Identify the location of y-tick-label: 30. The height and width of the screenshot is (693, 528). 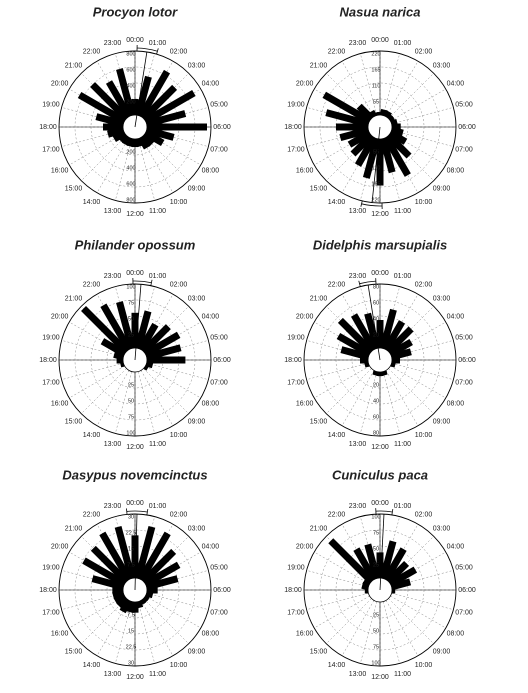
(131, 517).